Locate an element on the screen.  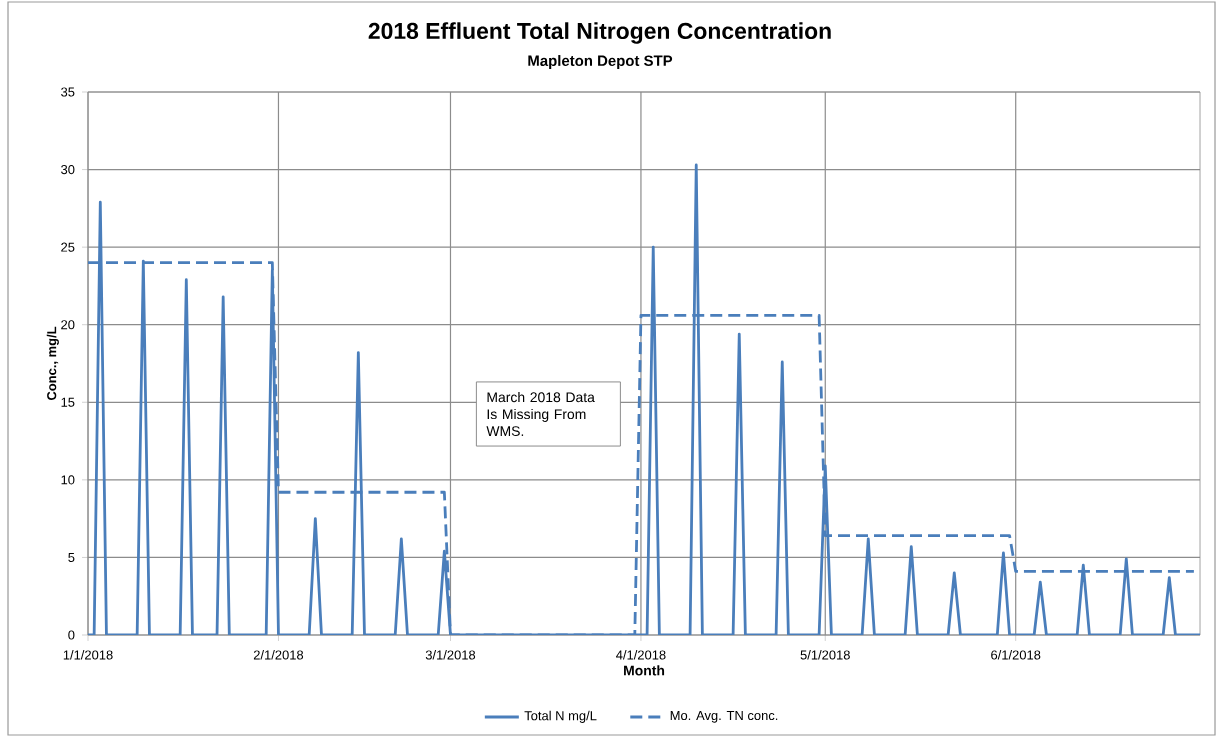
y-tick-label: 5 is located at coordinates (71, 557).